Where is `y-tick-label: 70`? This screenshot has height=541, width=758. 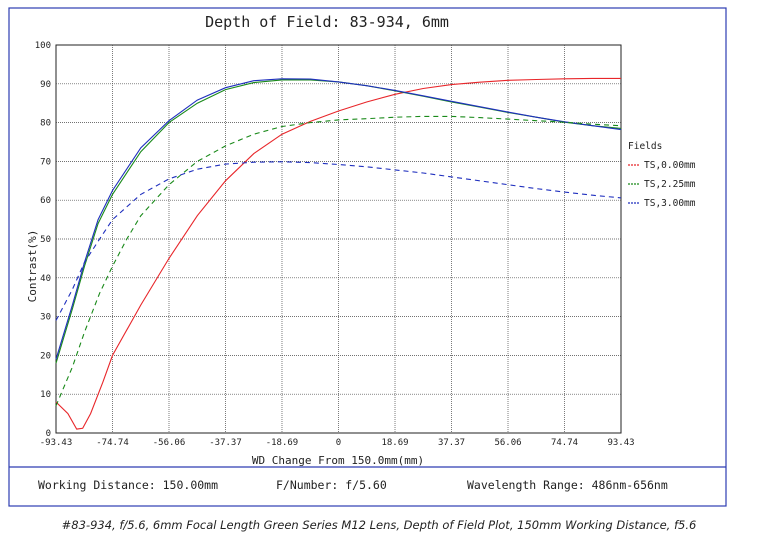 y-tick-label: 70 is located at coordinates (45, 162).